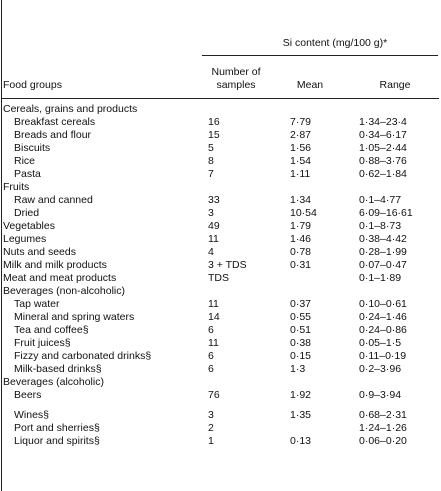 Image resolution: width=441 pixels, height=491 pixels. I want to click on row-mean: 2·87, so click(301, 135).